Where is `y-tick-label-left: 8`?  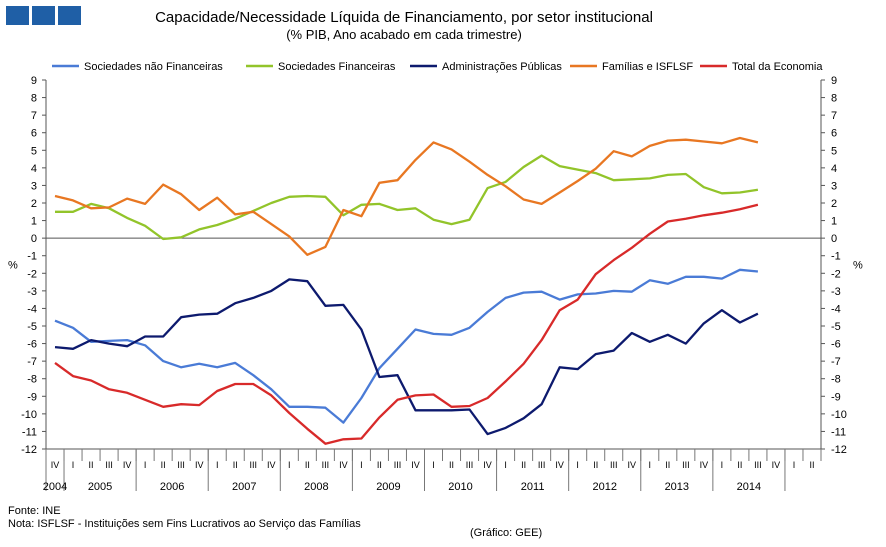 y-tick-label-left: 8 is located at coordinates (34, 99).